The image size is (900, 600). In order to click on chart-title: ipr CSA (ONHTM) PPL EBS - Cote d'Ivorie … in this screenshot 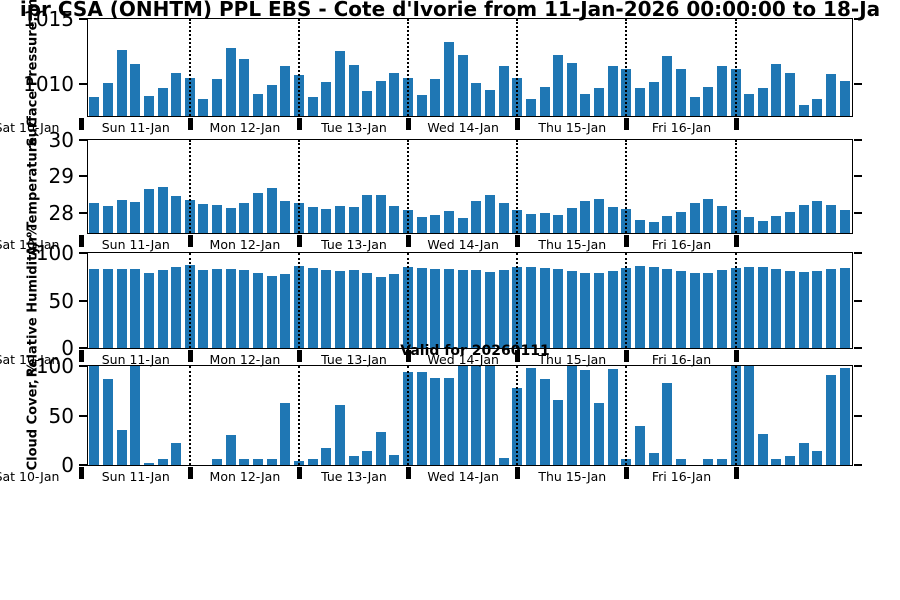, I will do `click(450, 10)`.